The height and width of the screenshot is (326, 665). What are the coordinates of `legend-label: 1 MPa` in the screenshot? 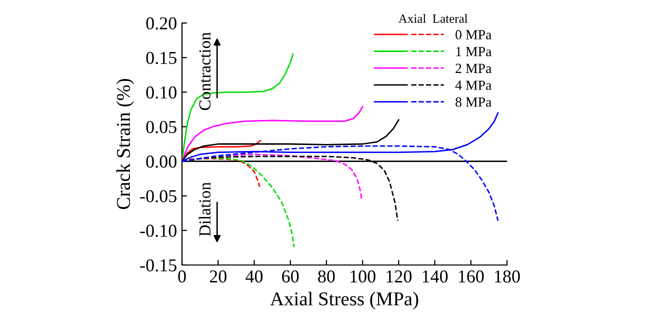 It's located at (474, 51).